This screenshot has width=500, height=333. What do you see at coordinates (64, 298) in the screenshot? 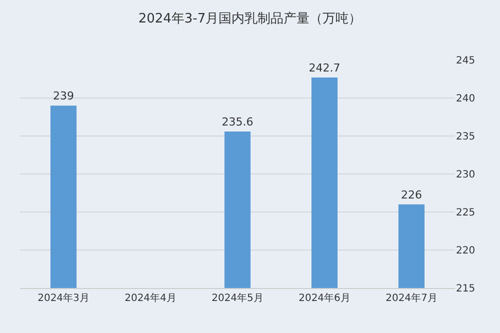
I see `x-tick-label: 2024年3月` at bounding box center [64, 298].